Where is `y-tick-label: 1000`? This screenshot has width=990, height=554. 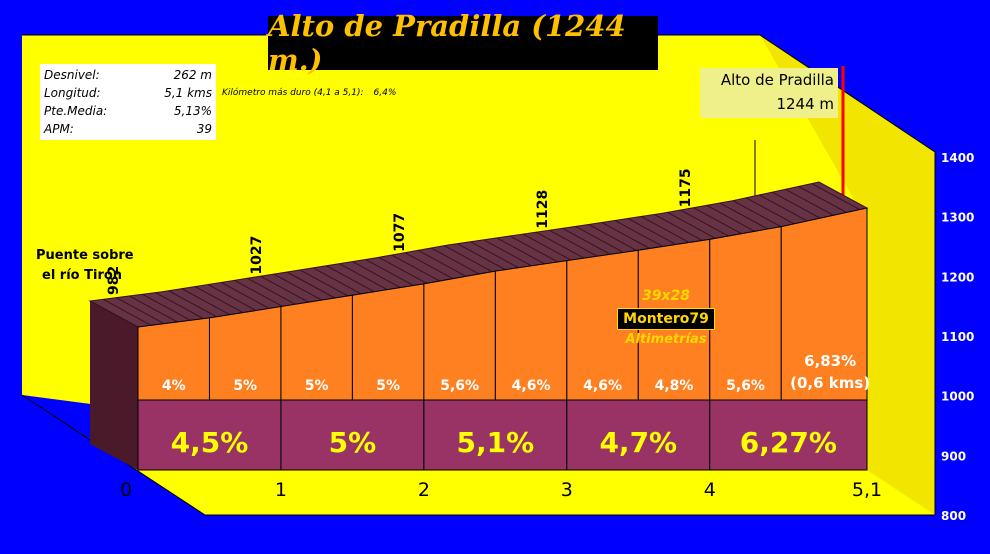
y-tick-label: 1000 is located at coordinates (957, 397).